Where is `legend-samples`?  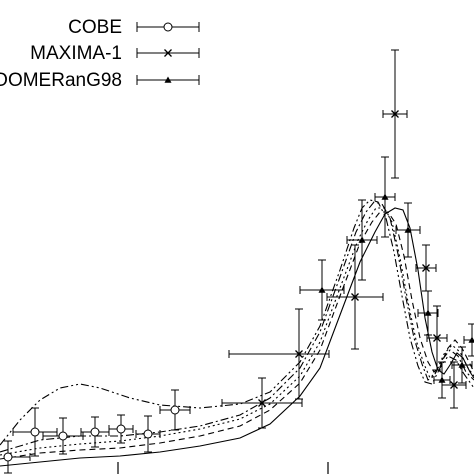
legend-samples is located at coordinates (168, 53).